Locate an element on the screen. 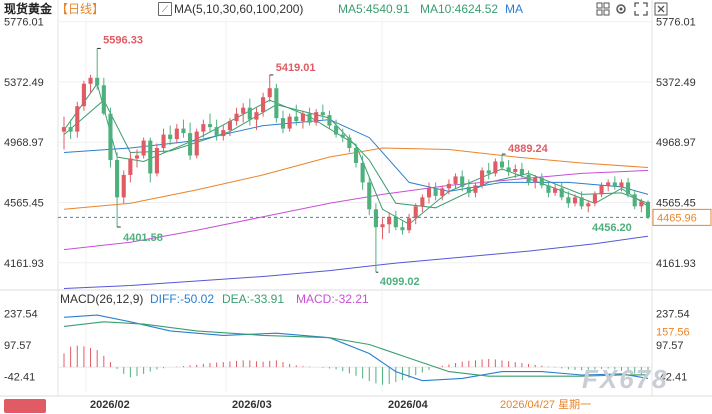 Image resolution: width=712 pixels, height=414 pixels. annotation-last-low: 4456.20 is located at coordinates (612, 228).